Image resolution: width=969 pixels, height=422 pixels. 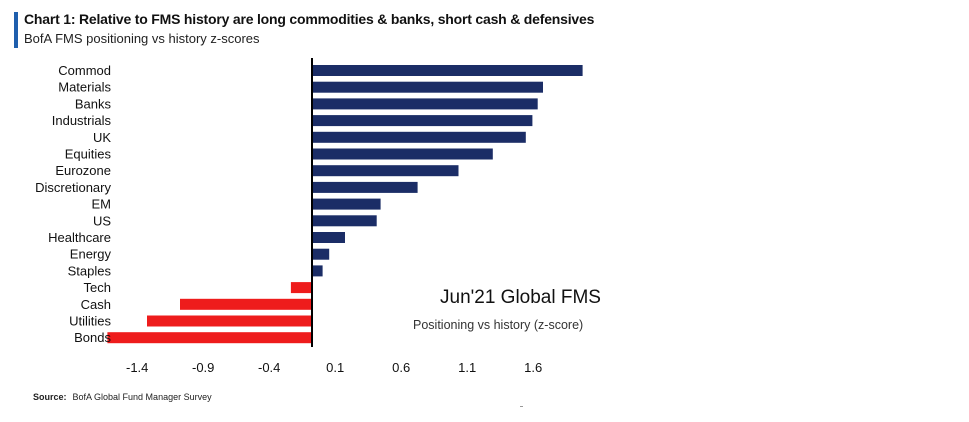 I want to click on x-tick-label: 1.1, so click(x=467, y=367).